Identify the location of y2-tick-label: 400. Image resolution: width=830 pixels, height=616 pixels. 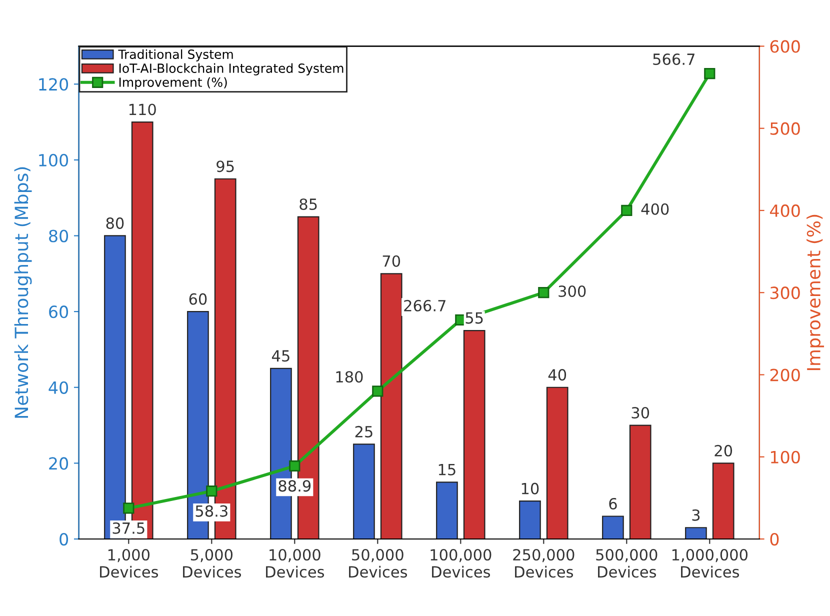
(785, 211).